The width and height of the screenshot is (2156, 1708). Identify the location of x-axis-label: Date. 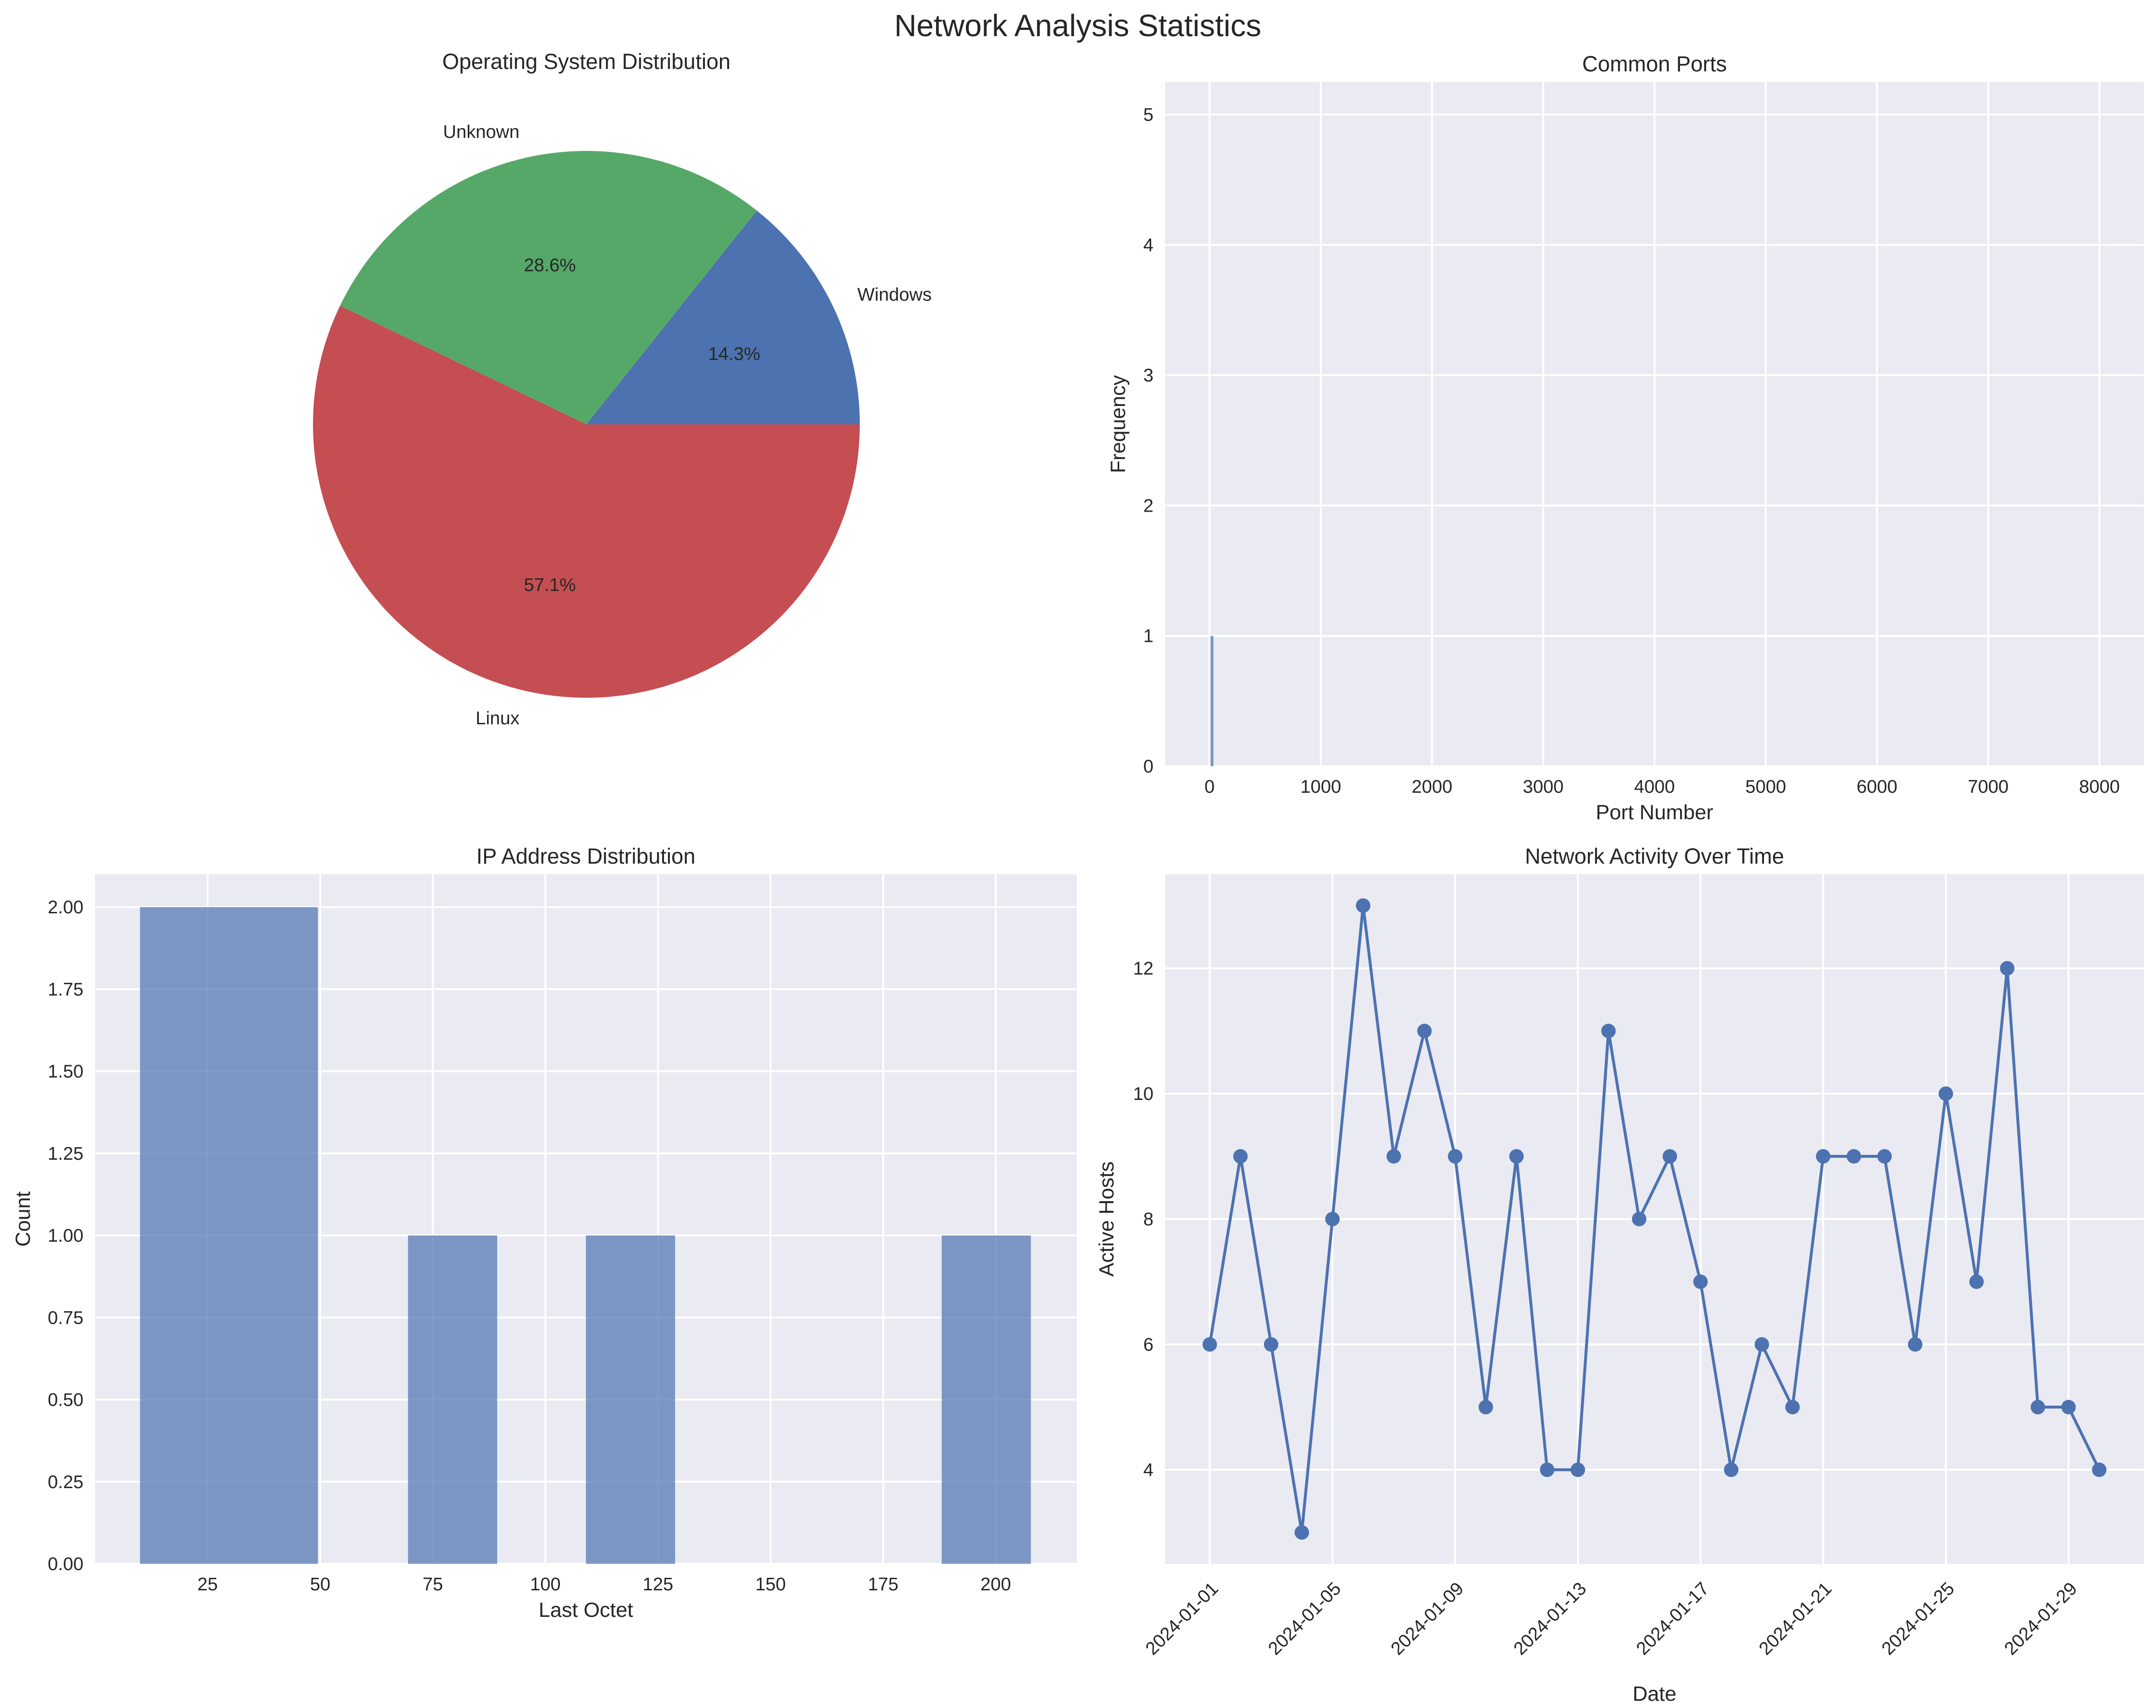
(1655, 1694).